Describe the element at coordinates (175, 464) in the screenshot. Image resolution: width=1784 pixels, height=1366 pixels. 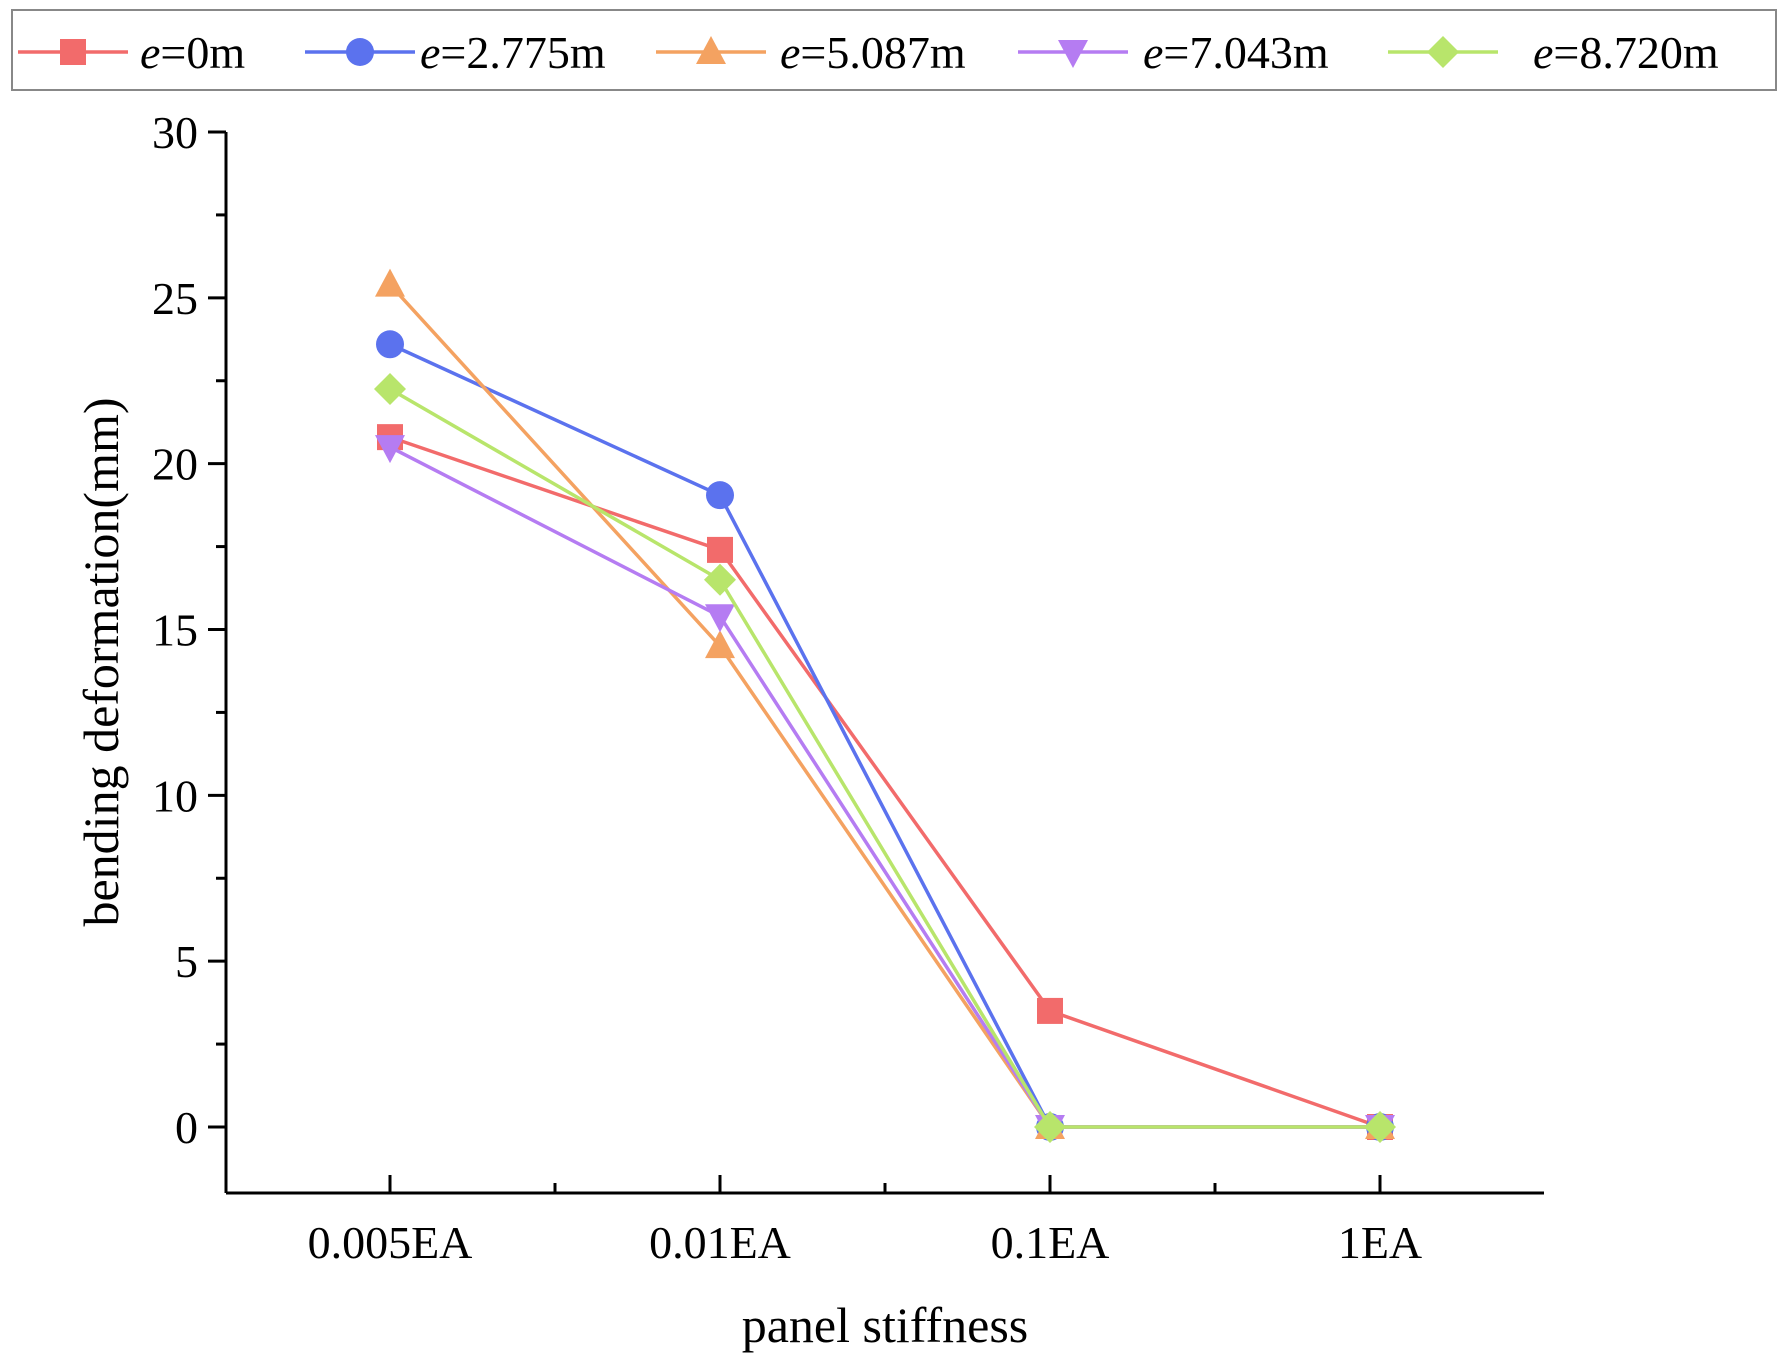
I see `y-tick-label: 20` at that location.